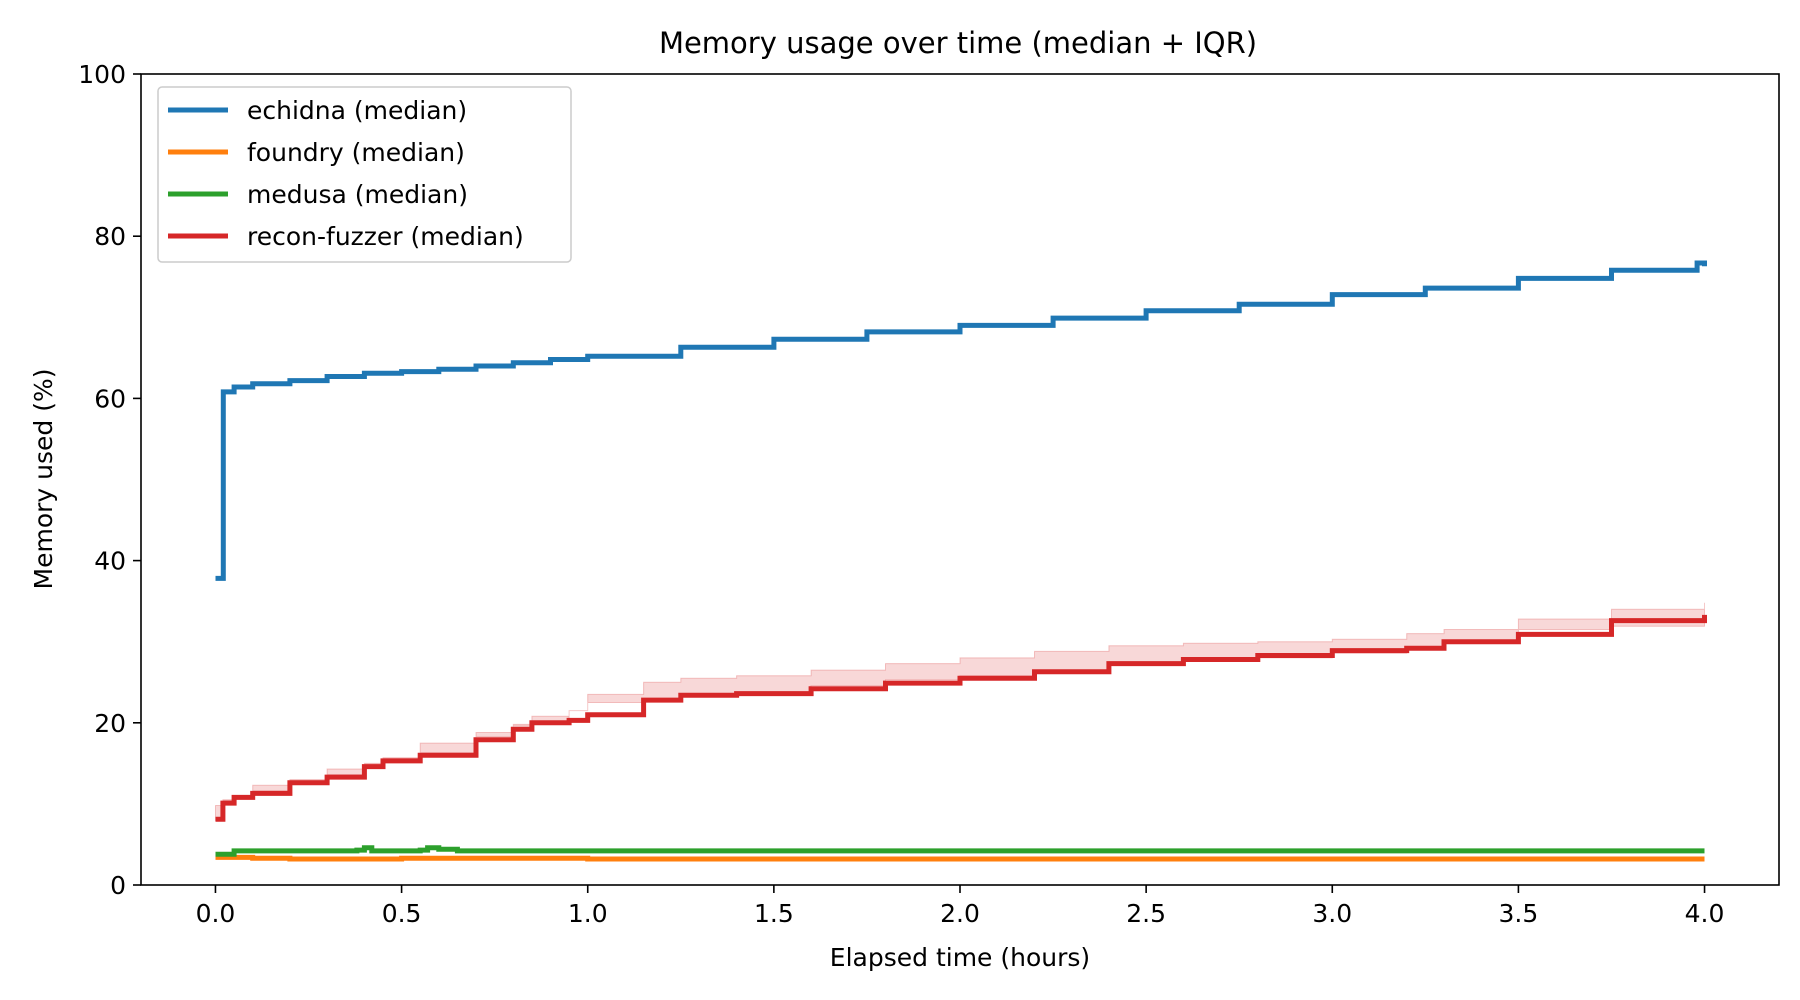  Describe the element at coordinates (357, 194) in the screenshot. I see `legend-label: medusa (median)` at that location.